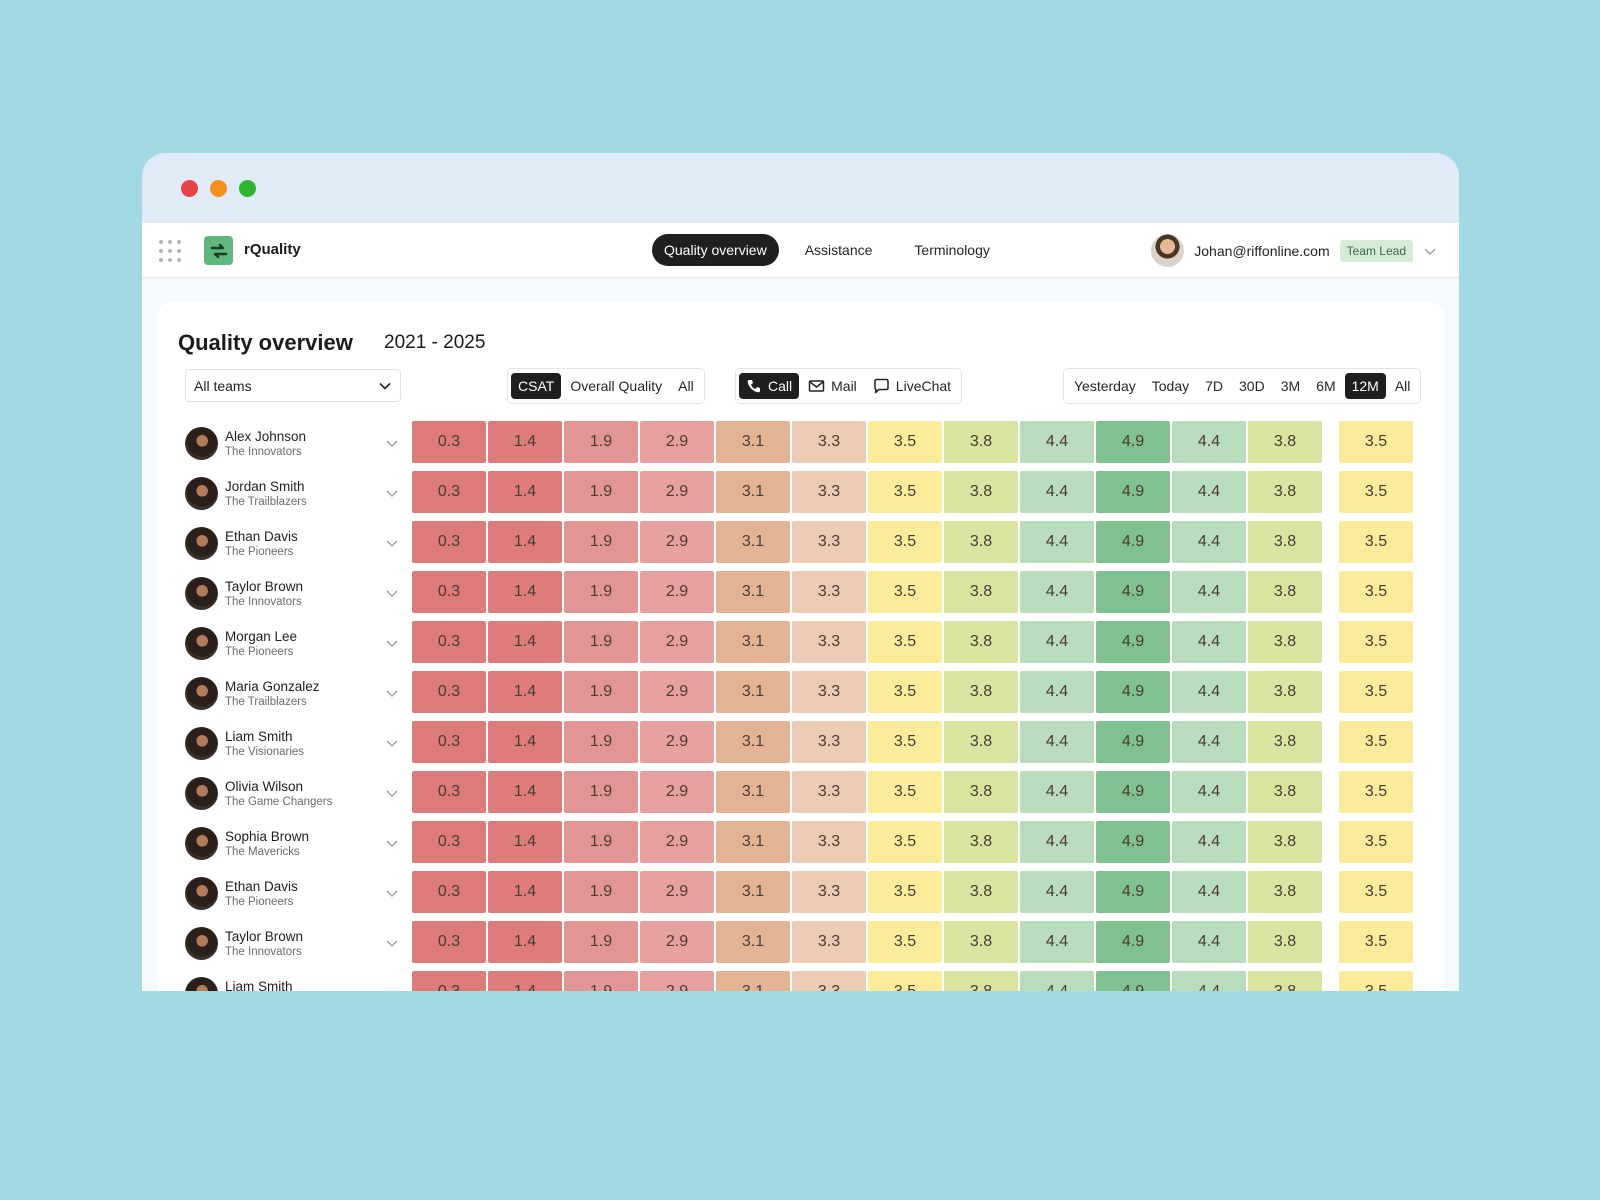 The height and width of the screenshot is (1200, 1600). Describe the element at coordinates (292, 643) in the screenshot. I see `agent-info: Morgan Lee The Pioneers` at that location.